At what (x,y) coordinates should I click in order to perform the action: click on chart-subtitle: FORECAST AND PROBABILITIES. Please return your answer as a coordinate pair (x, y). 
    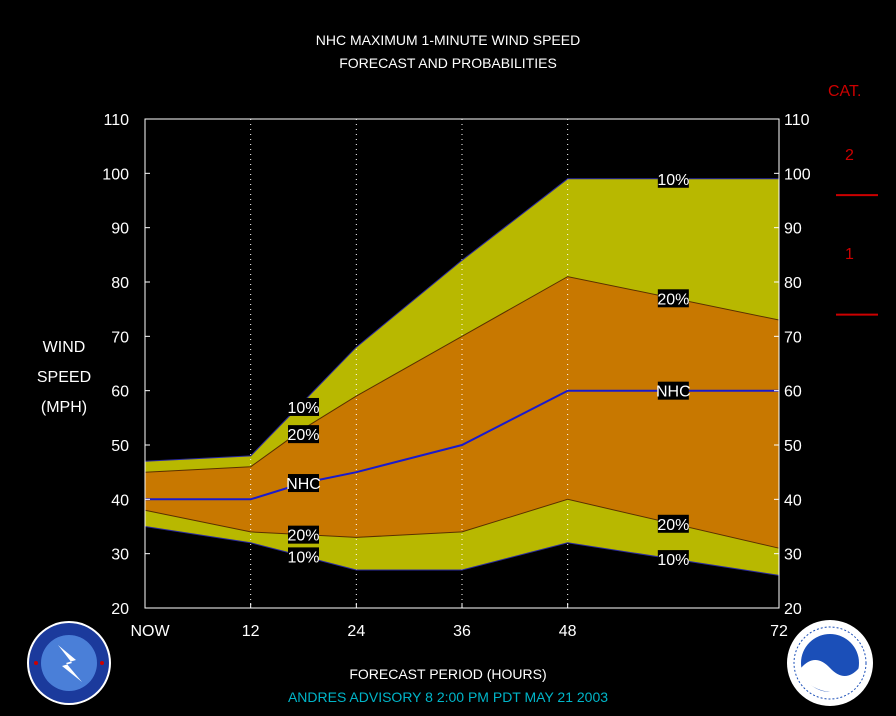
    Looking at the image, I should click on (448, 63).